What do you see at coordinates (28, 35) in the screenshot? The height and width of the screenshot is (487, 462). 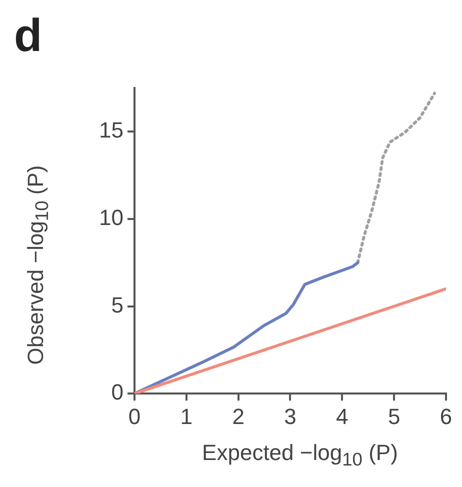 I see `chart-title: d` at bounding box center [28, 35].